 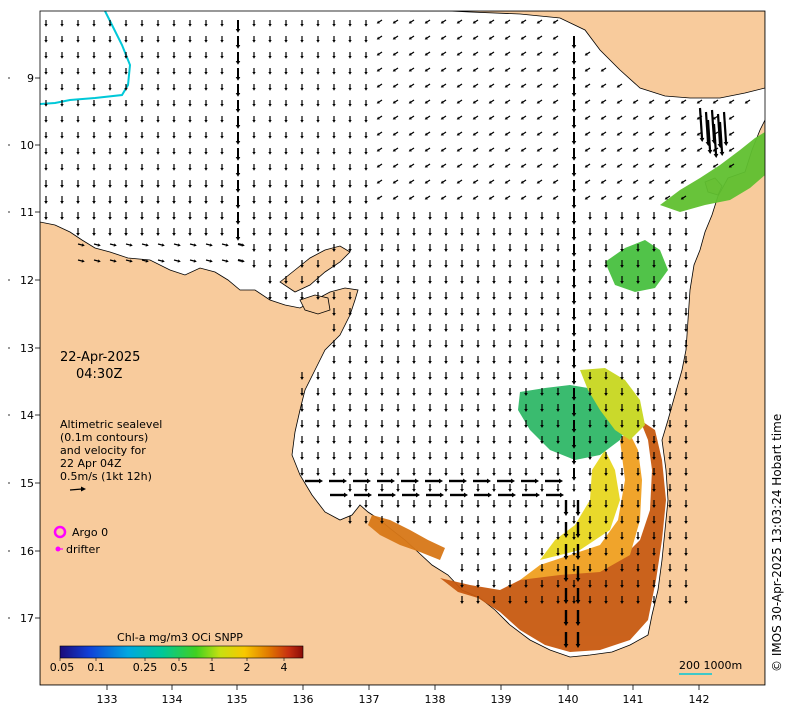 I want to click on map-time: 04:30Z, so click(x=99, y=374).